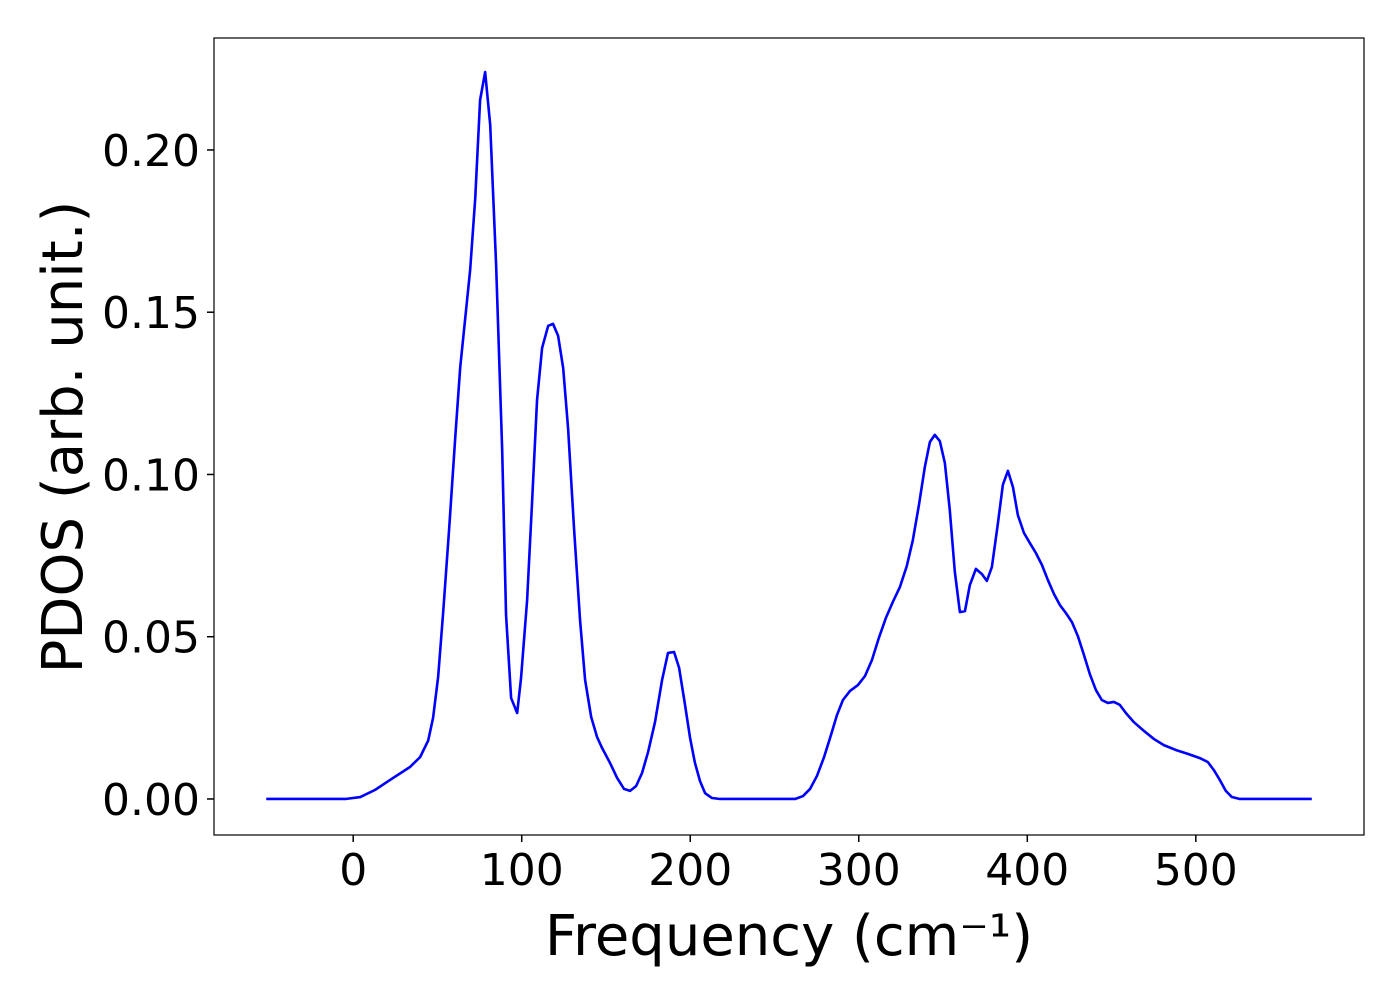 Image resolution: width=1400 pixels, height=1000 pixels. What do you see at coordinates (151, 313) in the screenshot?
I see `y-tick-label: 0.15` at bounding box center [151, 313].